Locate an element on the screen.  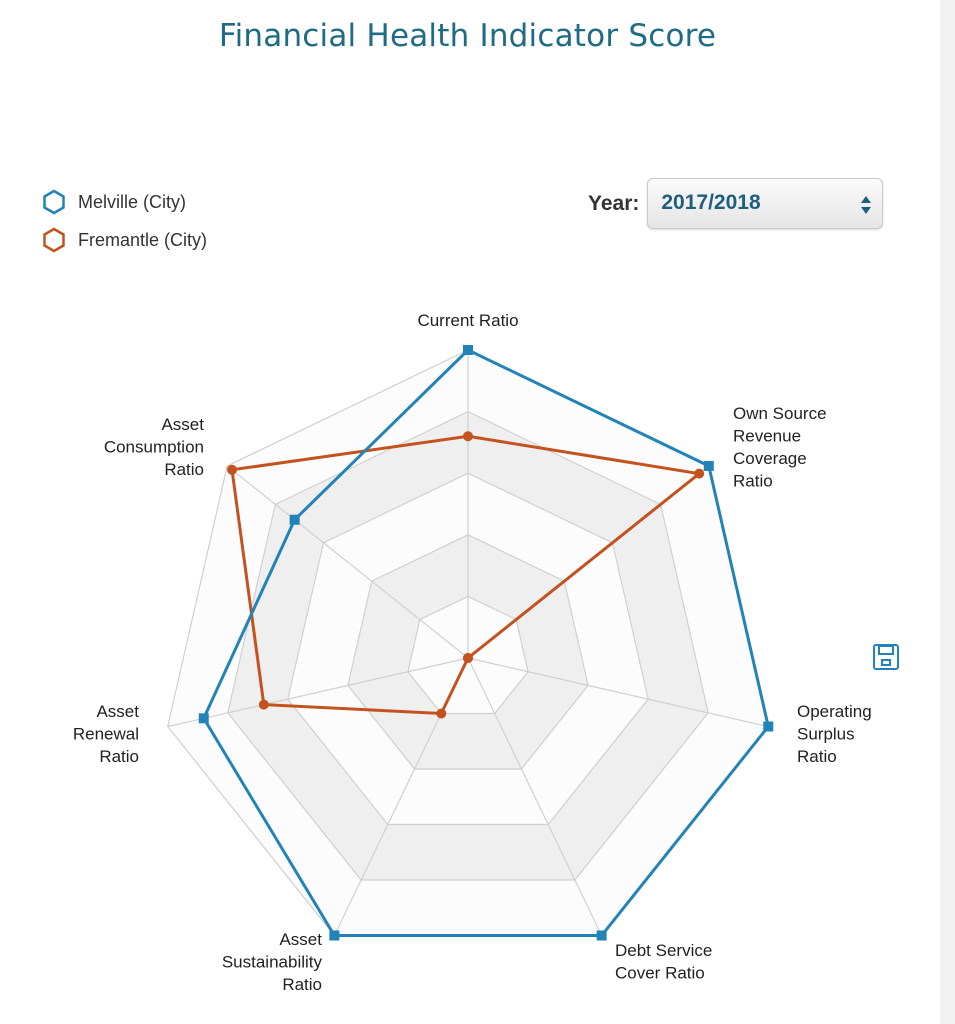
up-down-arrows-icon is located at coordinates (866, 205).